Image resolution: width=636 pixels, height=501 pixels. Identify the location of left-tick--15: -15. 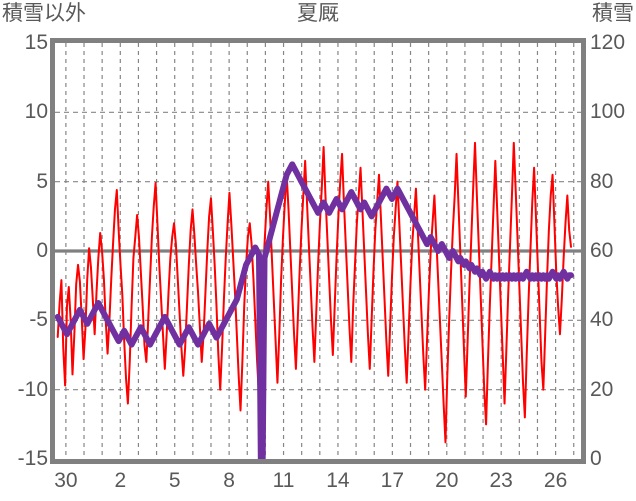
(32, 458).